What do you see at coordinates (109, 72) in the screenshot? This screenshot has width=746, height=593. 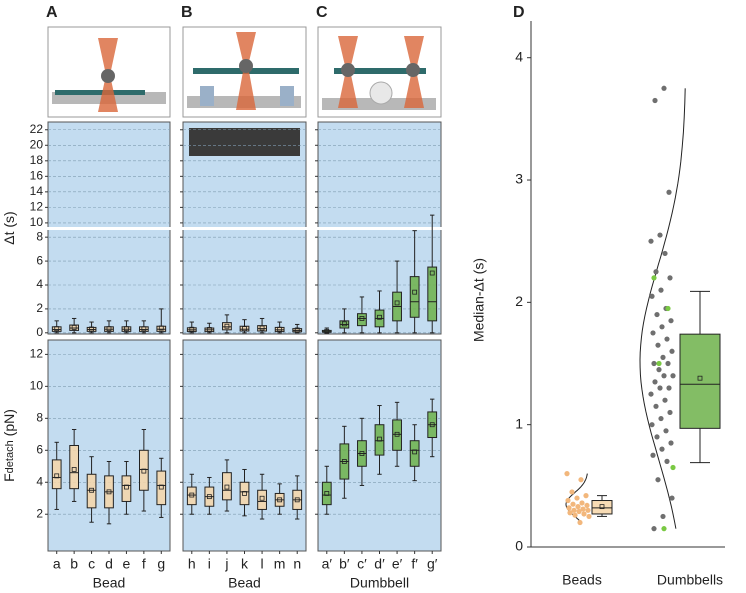 I see `schematic-a` at bounding box center [109, 72].